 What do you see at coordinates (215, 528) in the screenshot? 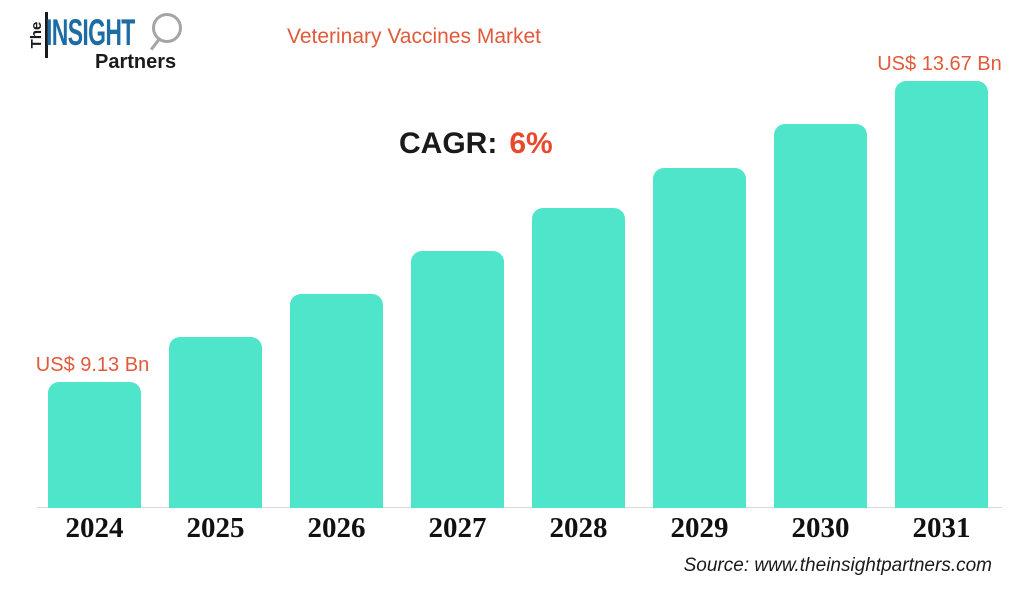
I see `x-tick-2025: 2025` at bounding box center [215, 528].